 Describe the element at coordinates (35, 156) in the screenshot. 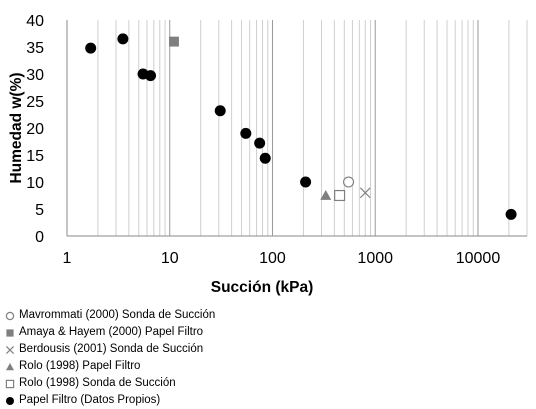

I see `y-tick-label: 15` at that location.